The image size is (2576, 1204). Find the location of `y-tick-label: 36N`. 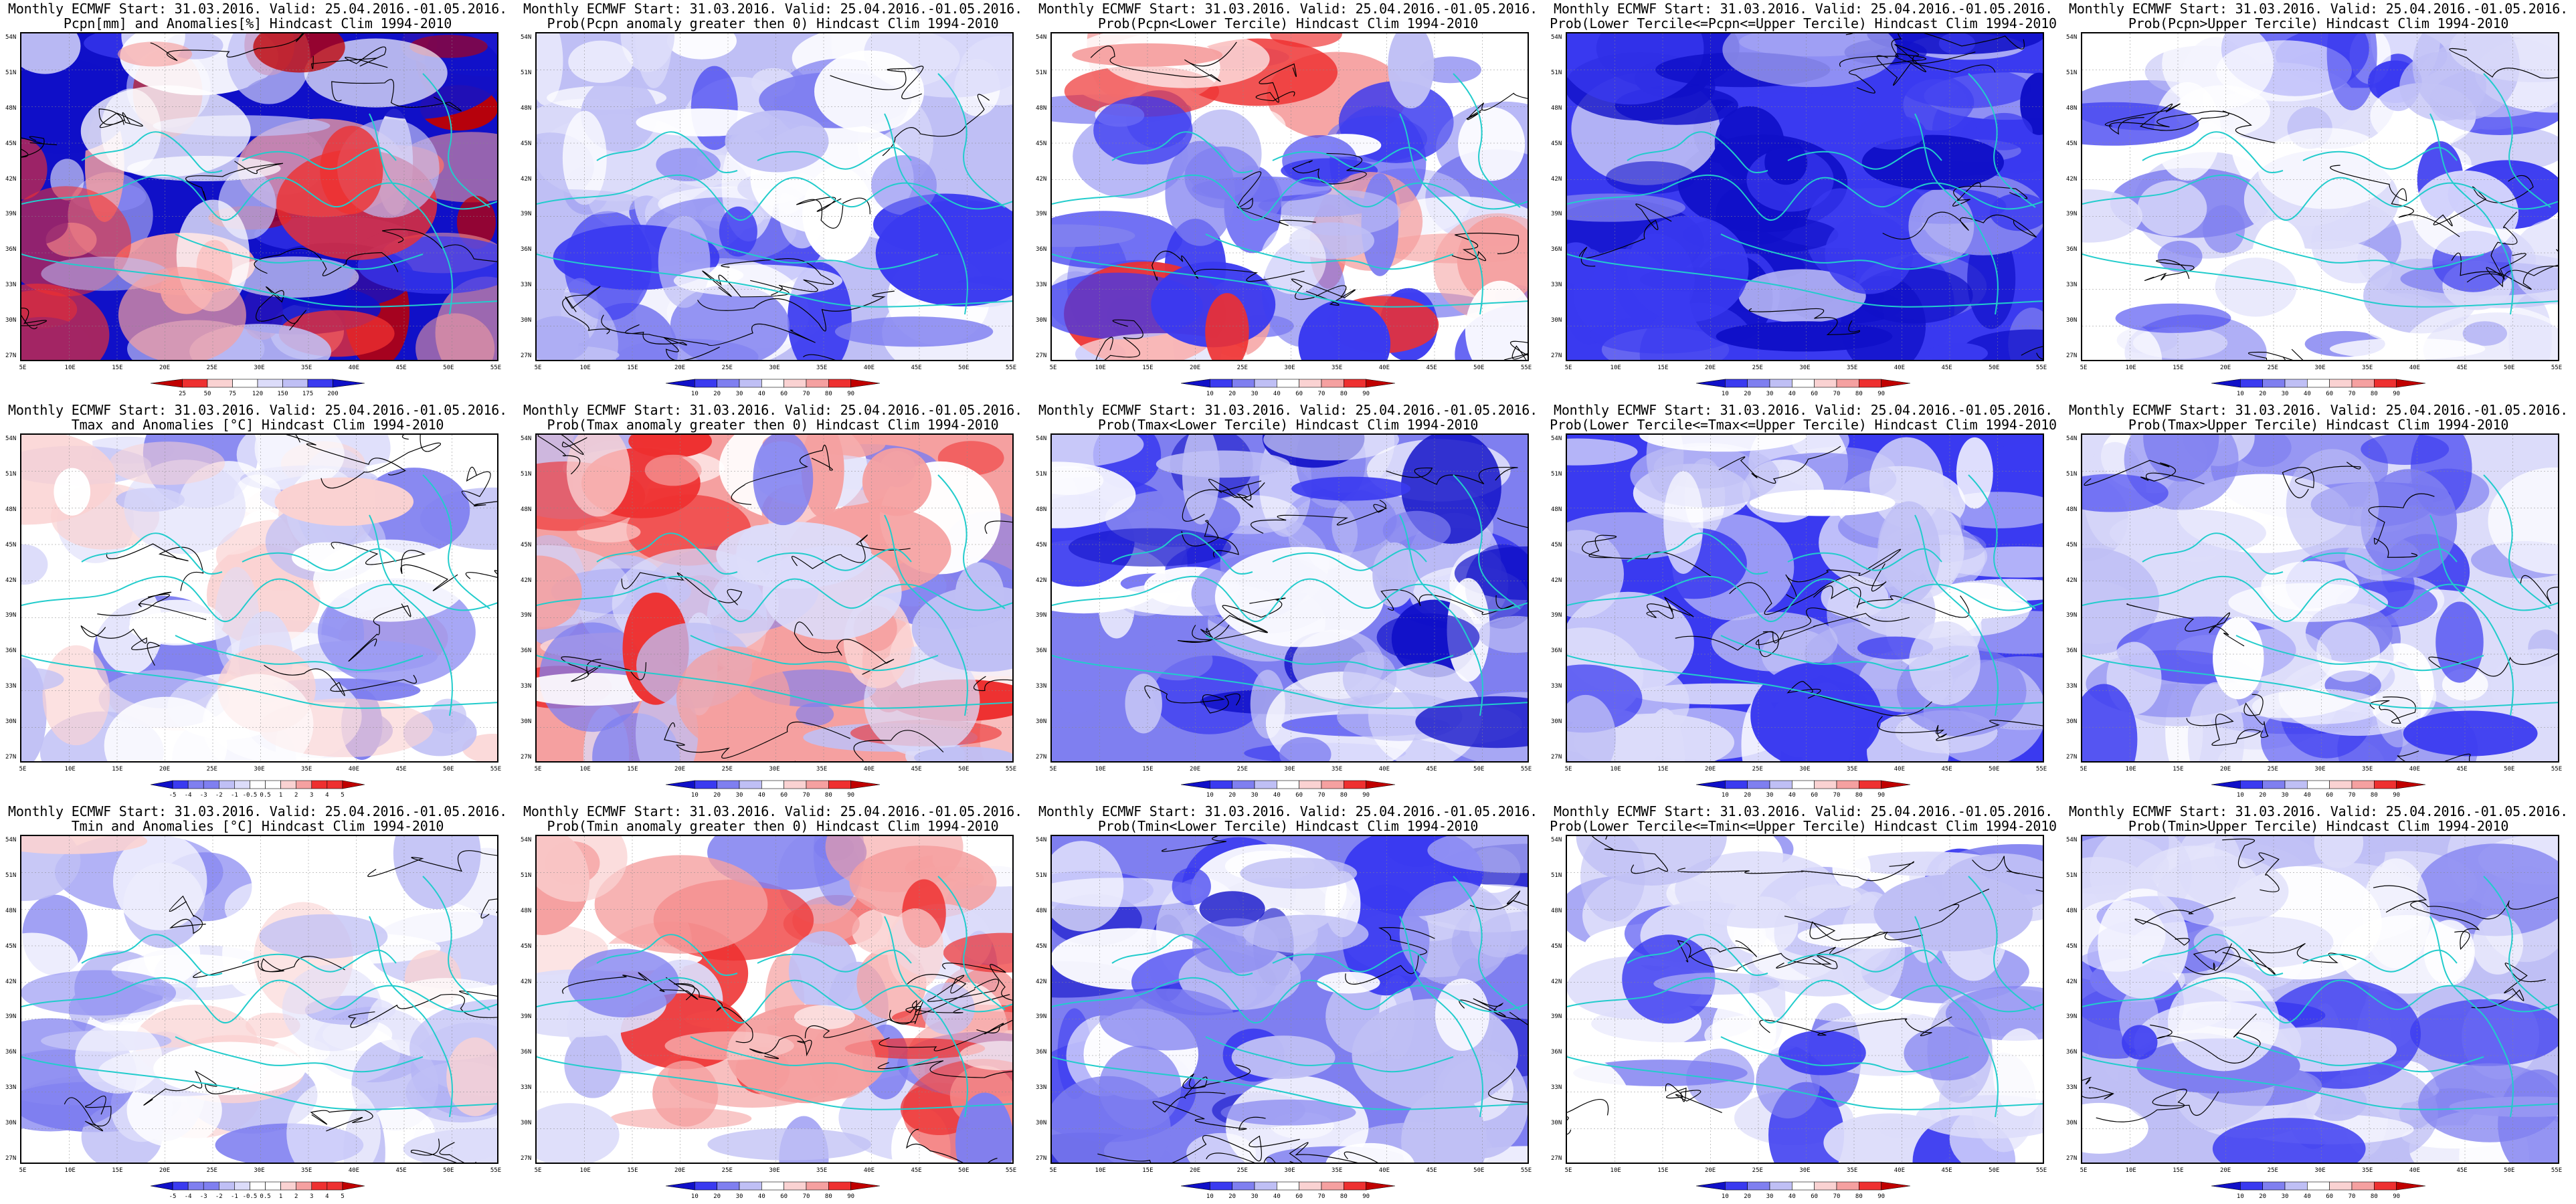

y-tick-label: 36N is located at coordinates (1557, 250).